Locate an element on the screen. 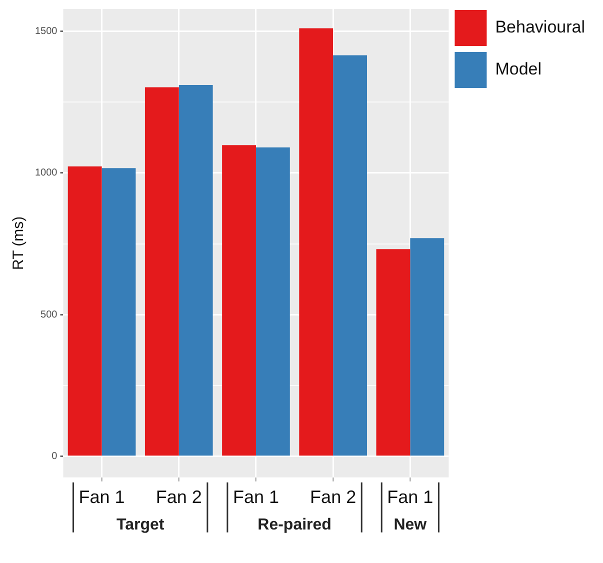  text: Target is located at coordinates (140, 525).